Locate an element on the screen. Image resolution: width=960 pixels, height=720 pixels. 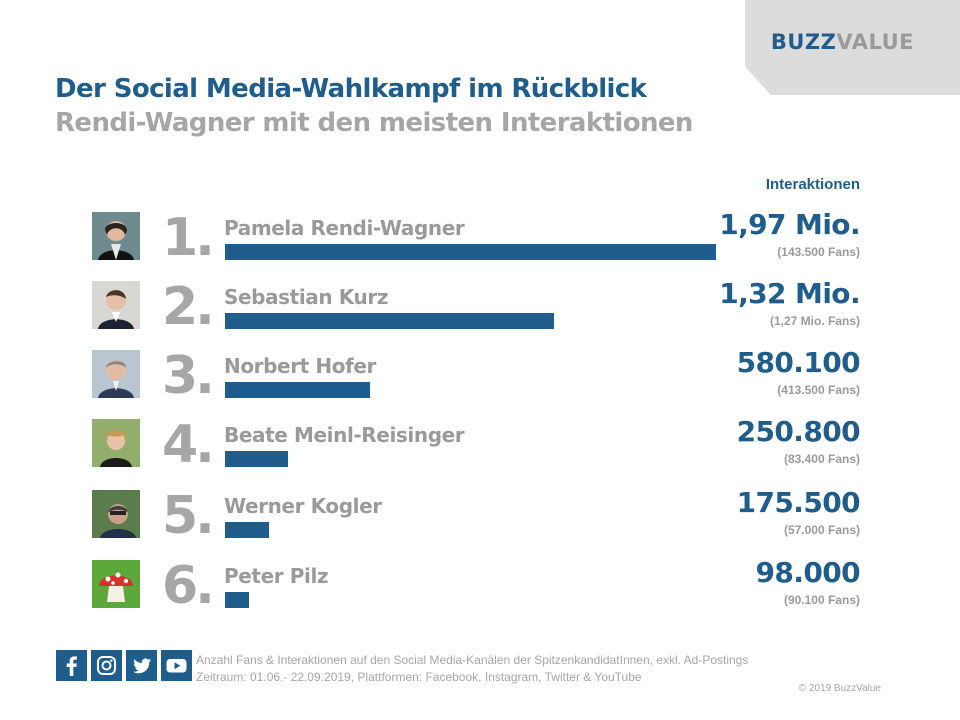
candidate-name: Sebastian Kurz is located at coordinates (306, 297).